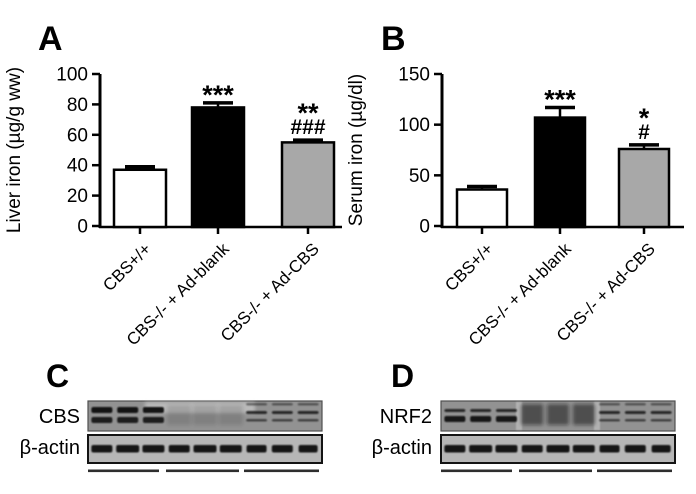  Describe the element at coordinates (419, 176) in the screenshot. I see `y-tick-label: 50` at that location.